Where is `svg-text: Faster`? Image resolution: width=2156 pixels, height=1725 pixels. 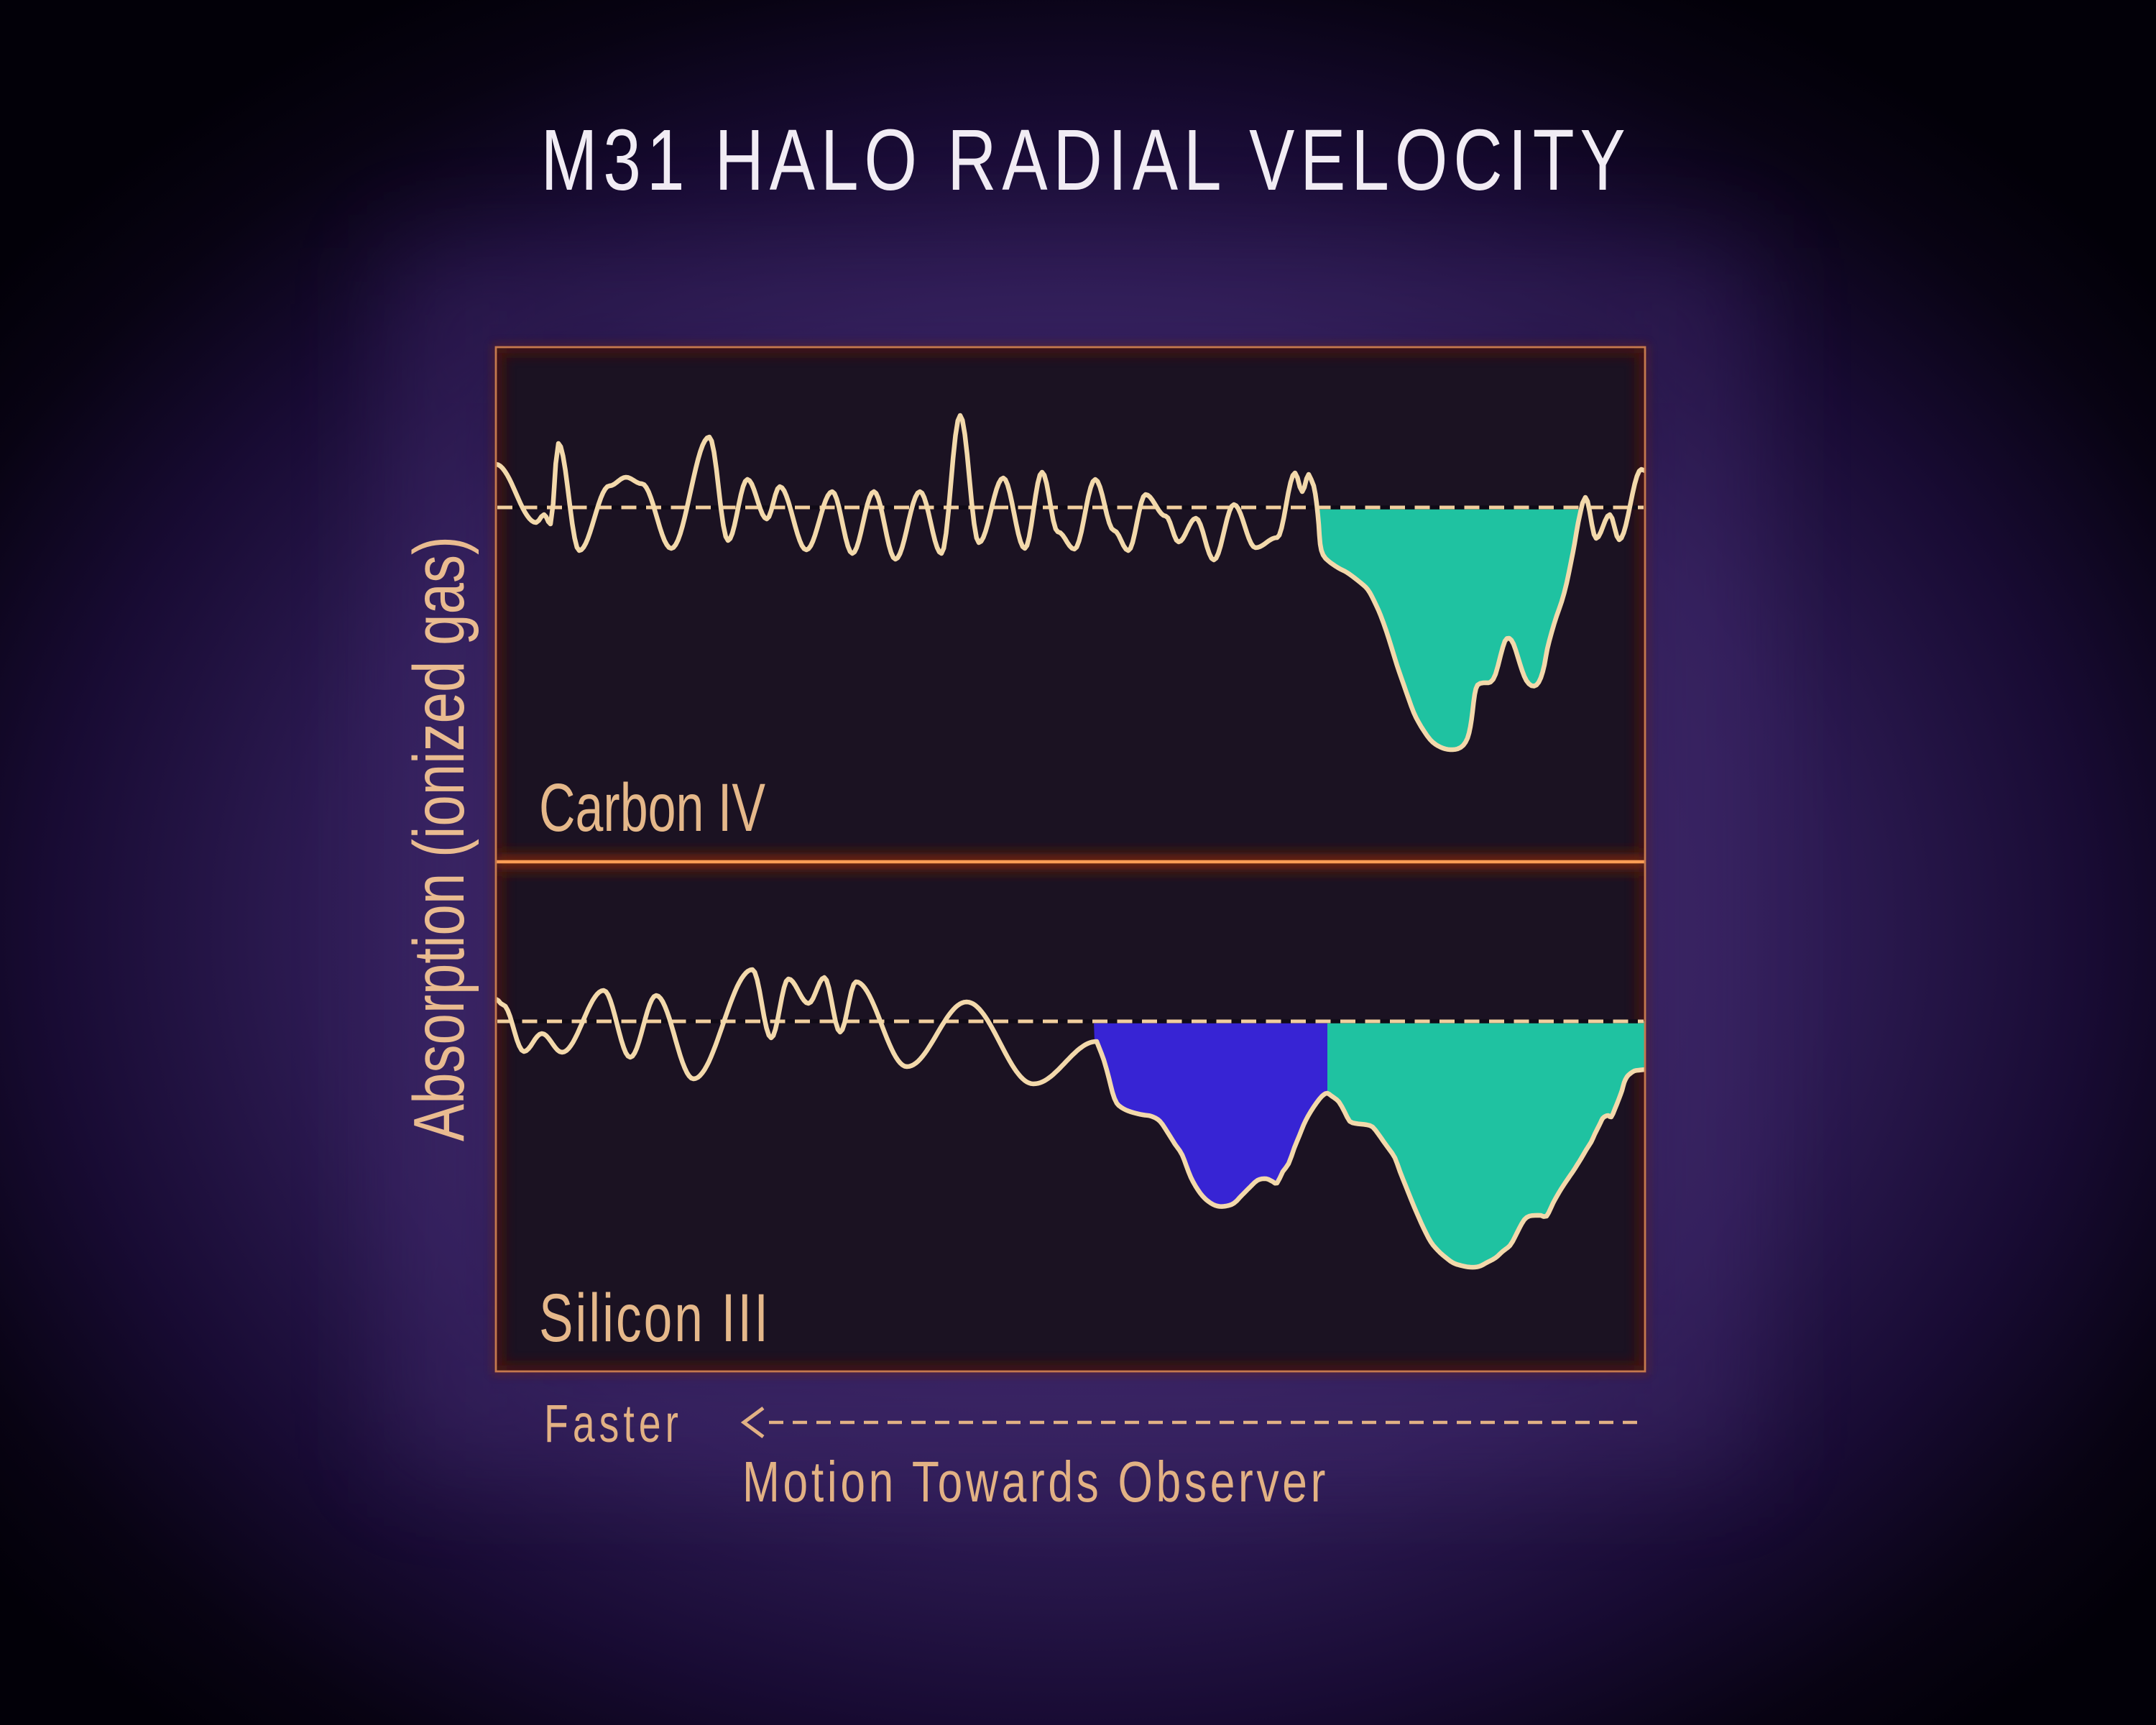
svg-text: Faster is located at coordinates (613, 1423).